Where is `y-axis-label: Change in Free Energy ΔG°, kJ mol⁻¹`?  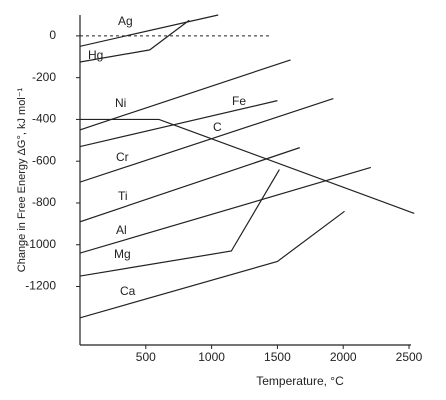 y-axis-label: Change in Free Energy ΔG°, kJ mol⁻¹ is located at coordinates (22, 179).